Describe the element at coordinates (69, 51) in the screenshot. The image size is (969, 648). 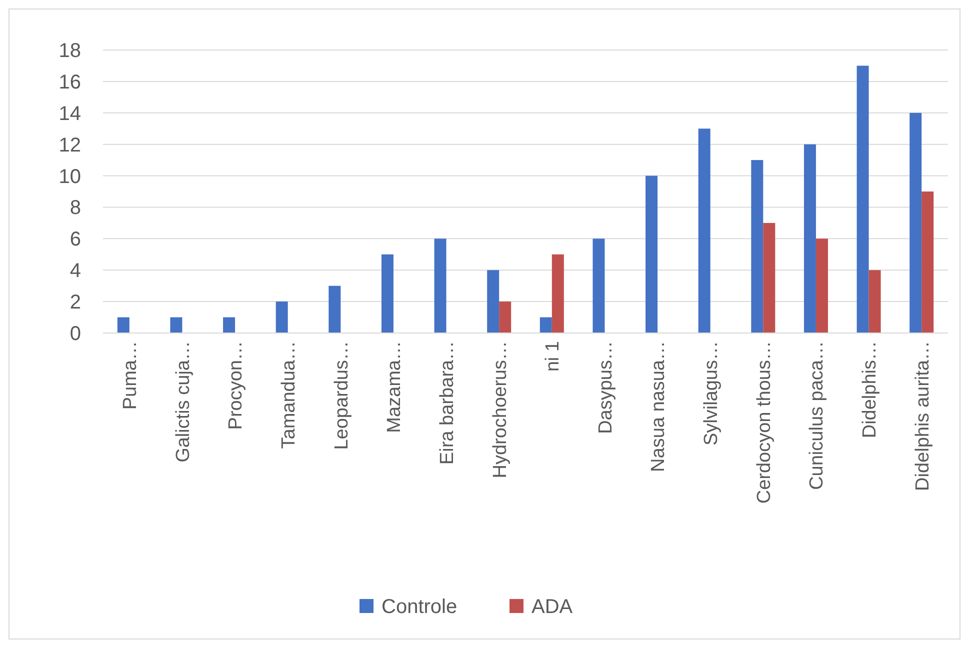
I see `y-tick-label: 18` at that location.